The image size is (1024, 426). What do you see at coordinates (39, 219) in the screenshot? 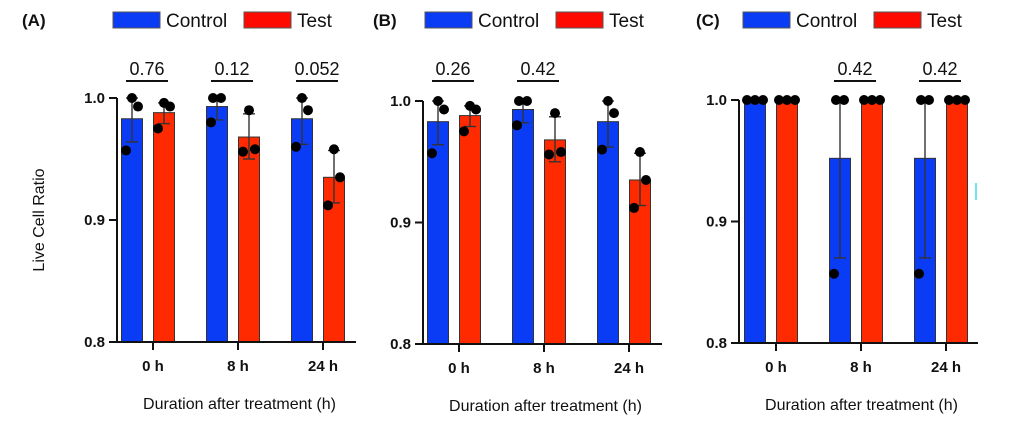
I see `y-axis-title: Live Cell Ratio` at bounding box center [39, 219].